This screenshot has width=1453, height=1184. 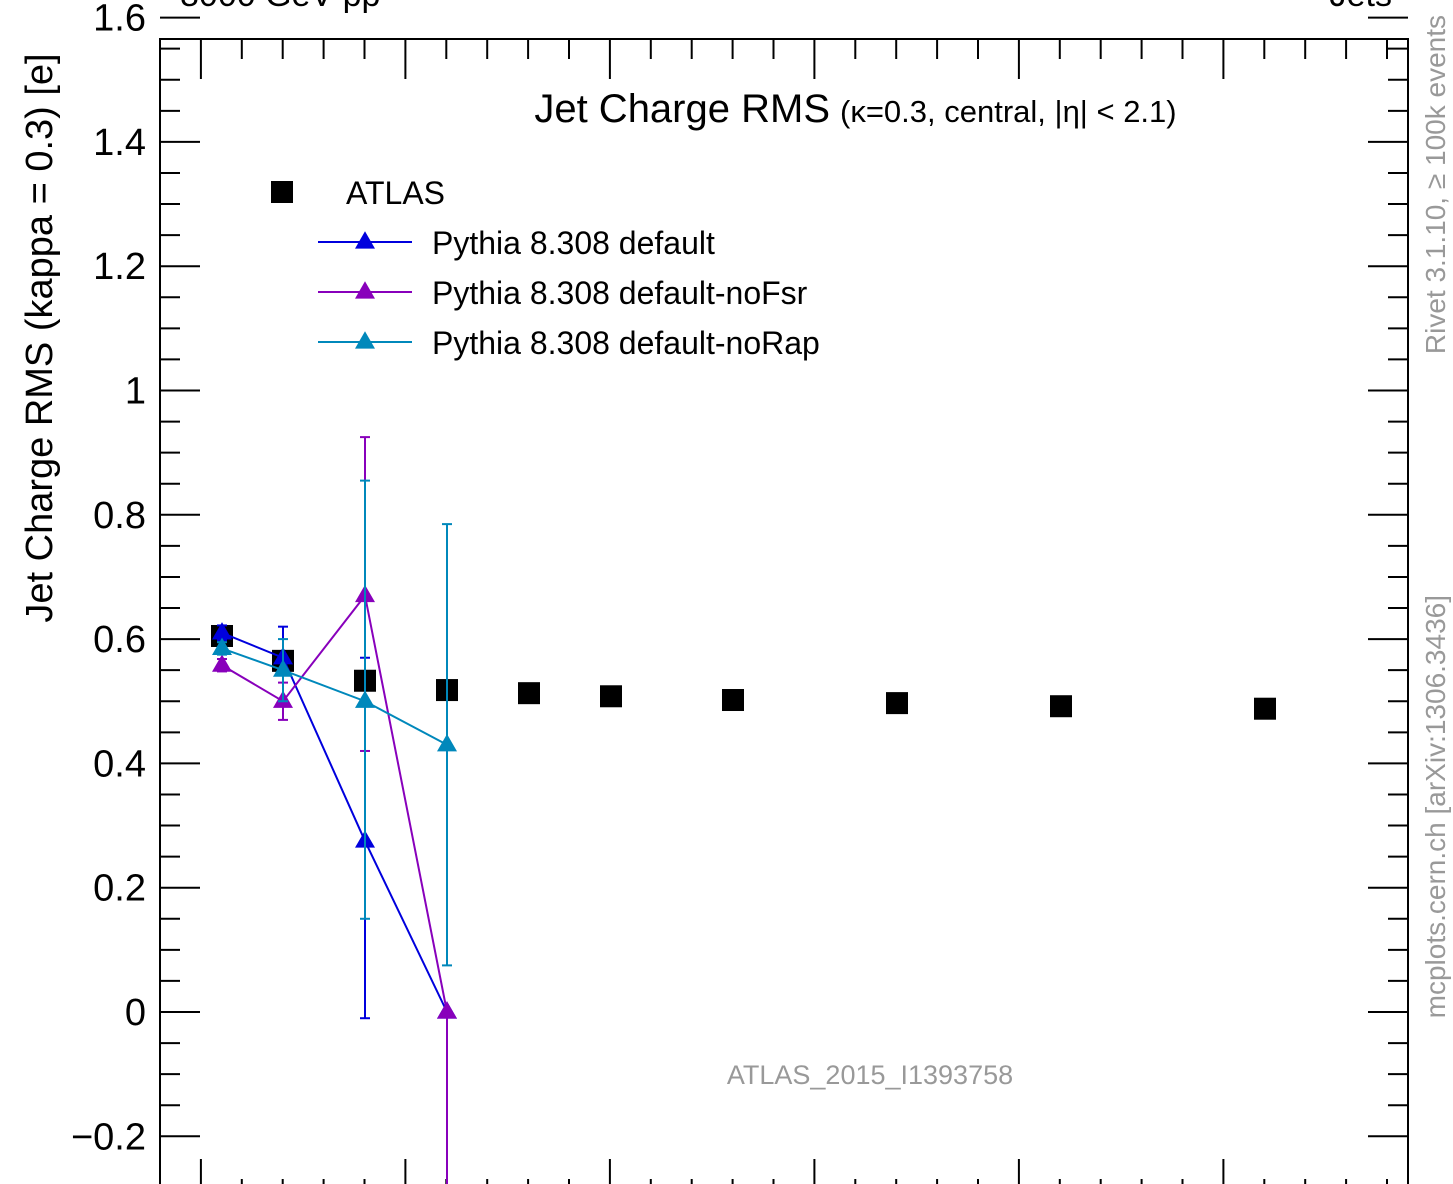 I want to click on legend-entry: ATLAS, so click(x=358, y=193).